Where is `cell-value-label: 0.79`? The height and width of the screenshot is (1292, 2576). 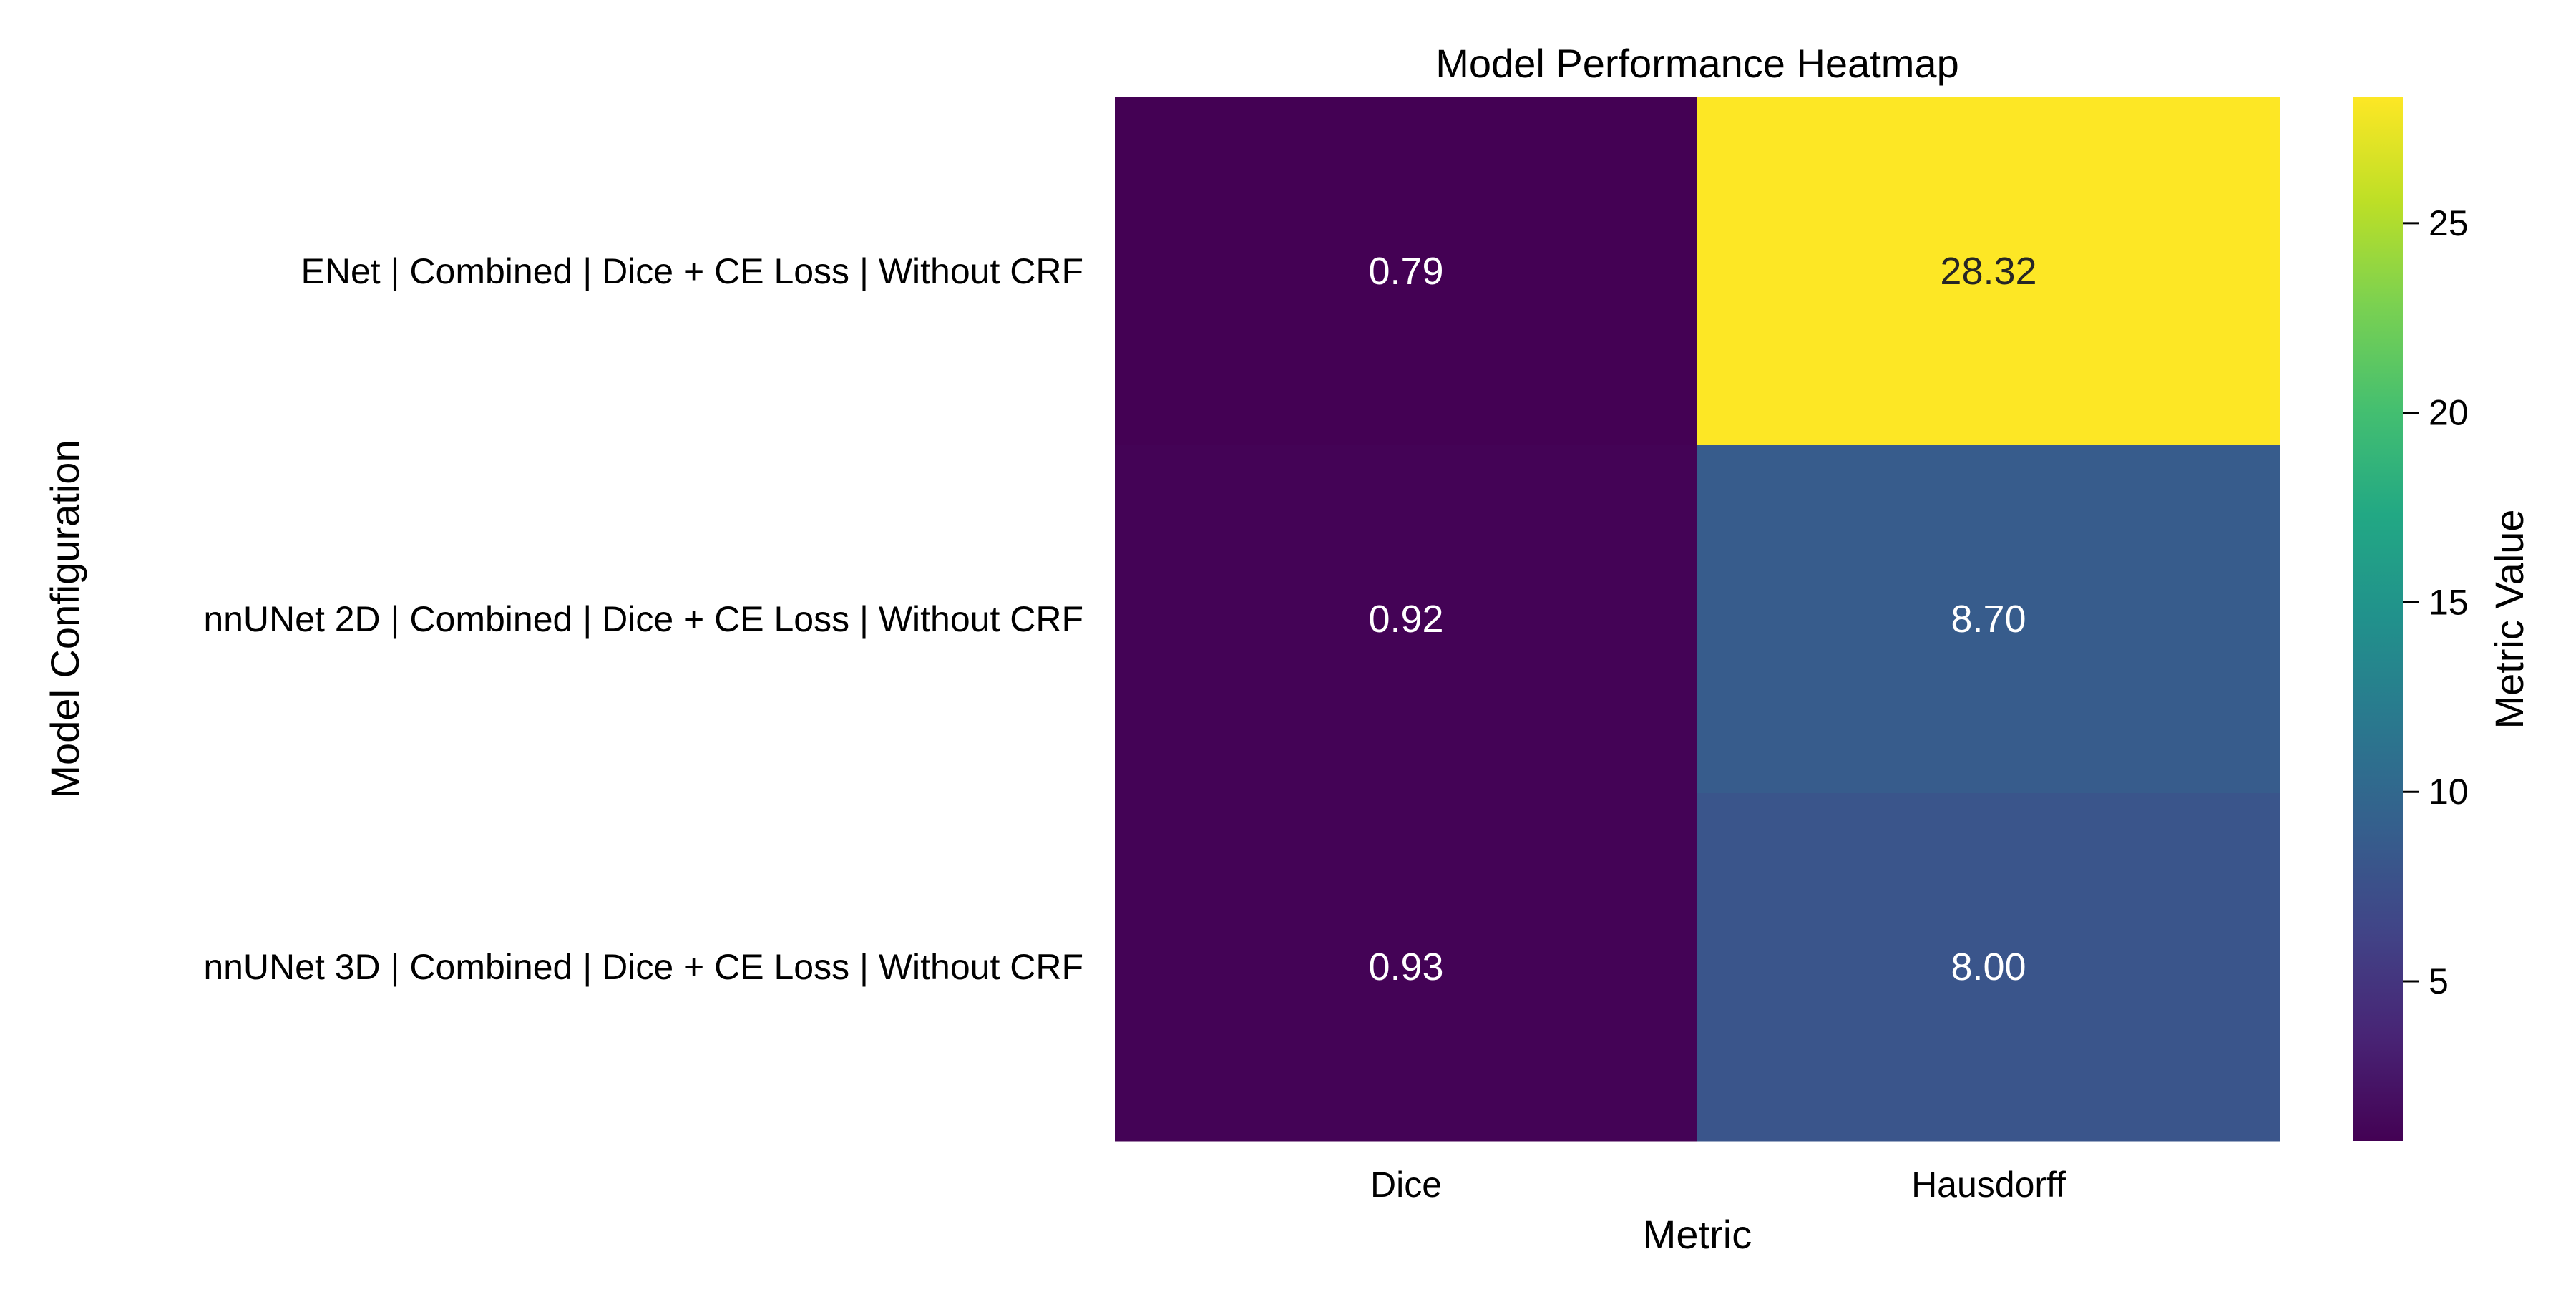 cell-value-label: 0.79 is located at coordinates (1405, 271).